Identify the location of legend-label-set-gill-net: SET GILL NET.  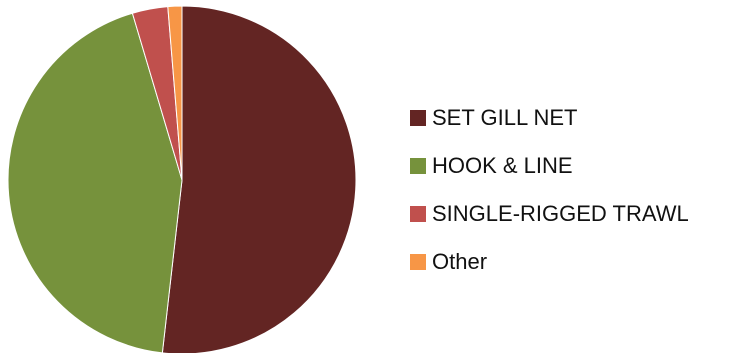
(505, 117).